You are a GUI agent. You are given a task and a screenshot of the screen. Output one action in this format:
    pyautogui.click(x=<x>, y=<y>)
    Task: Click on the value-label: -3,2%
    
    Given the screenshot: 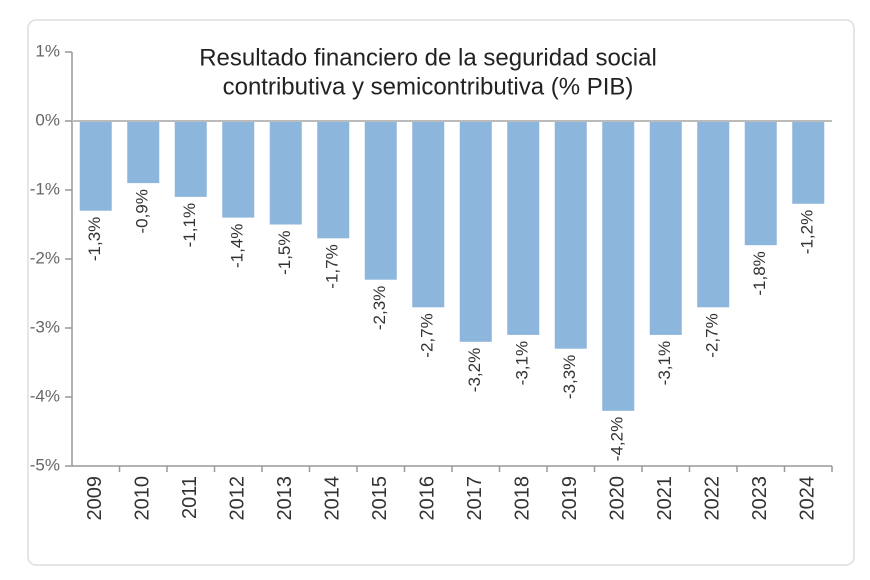 What is the action you would take?
    pyautogui.click(x=474, y=370)
    